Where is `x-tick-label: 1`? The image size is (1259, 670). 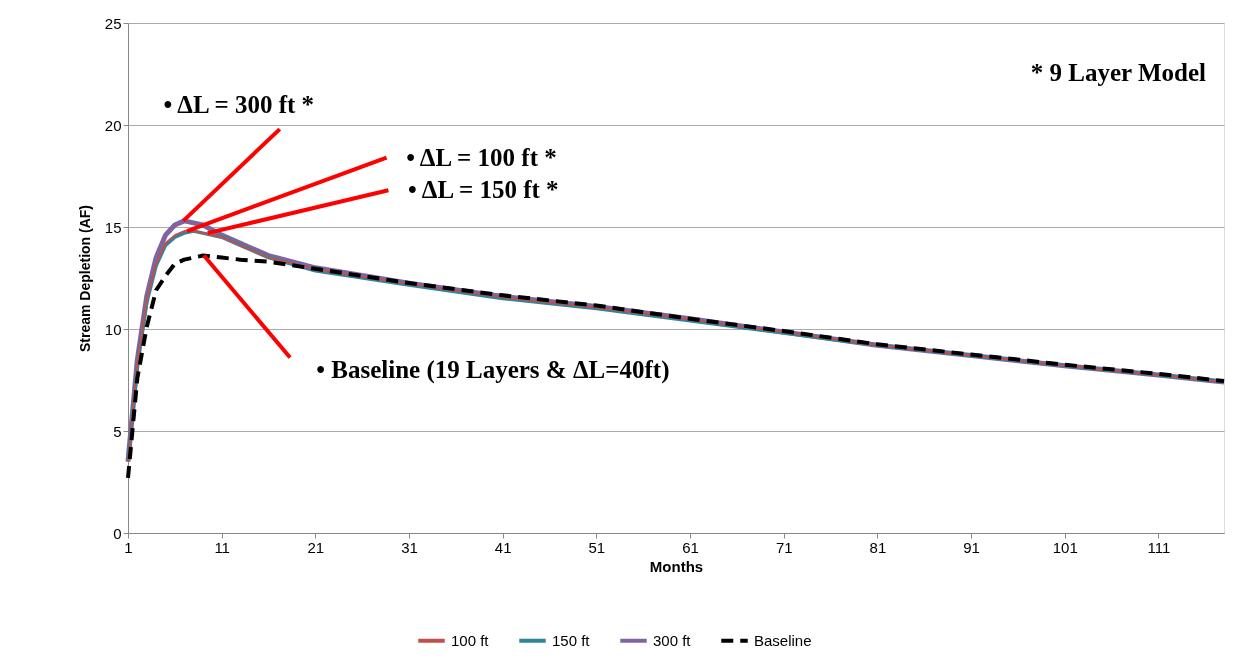 x-tick-label: 1 is located at coordinates (128, 547).